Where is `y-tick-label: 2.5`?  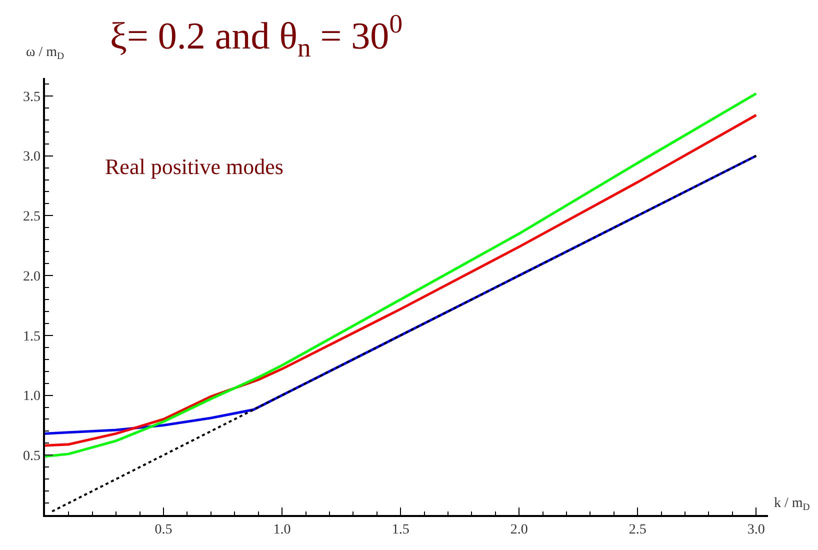 y-tick-label: 2.5 is located at coordinates (31, 217).